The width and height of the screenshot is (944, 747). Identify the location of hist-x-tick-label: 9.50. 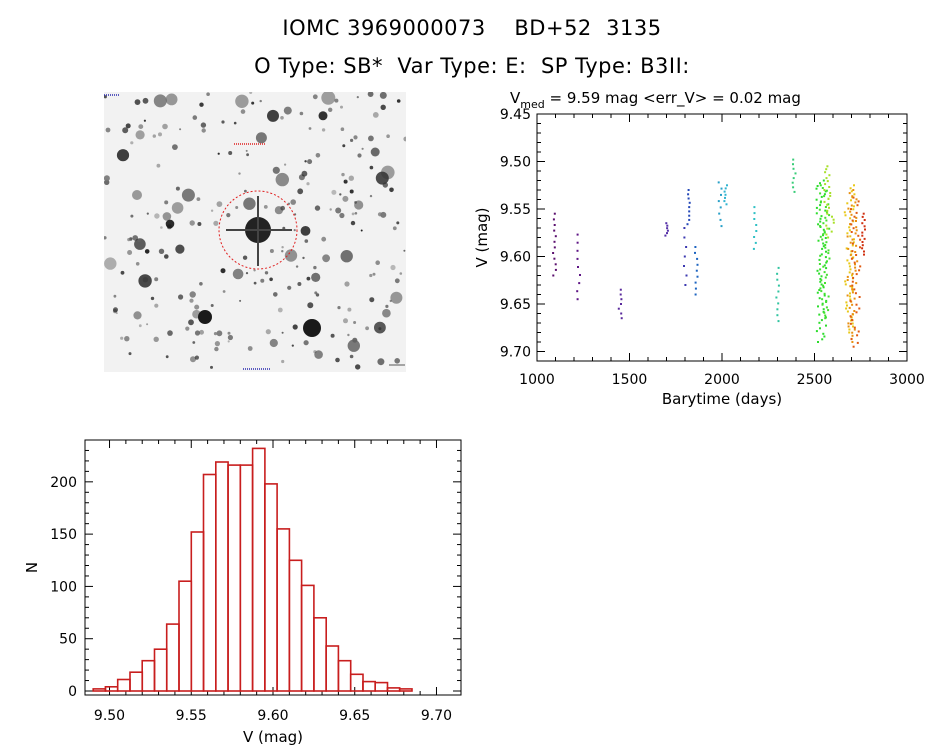
(109, 716).